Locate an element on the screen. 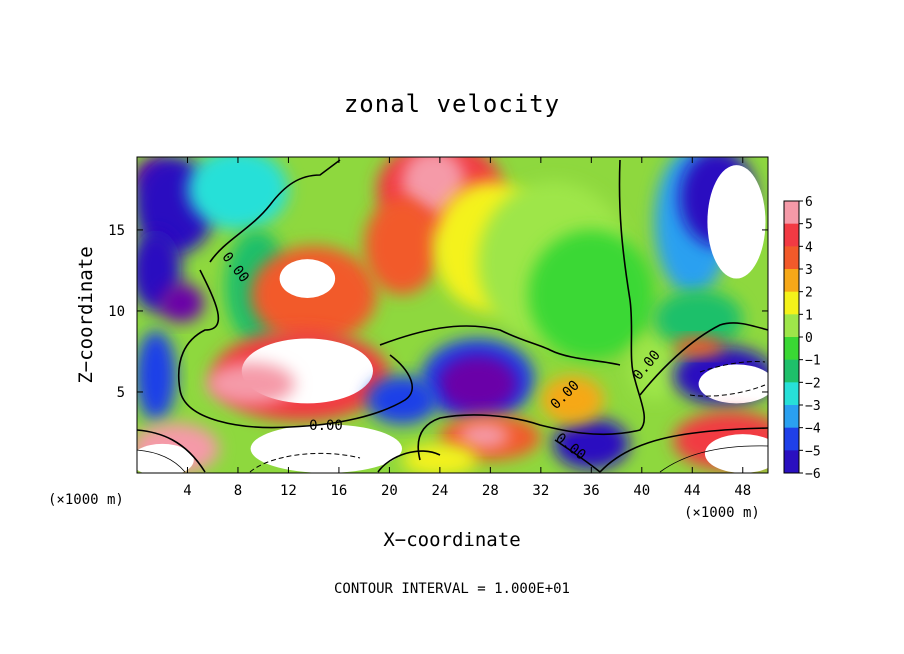 This screenshot has width=904, height=654. y-tick-label: 5 is located at coordinates (121, 393).